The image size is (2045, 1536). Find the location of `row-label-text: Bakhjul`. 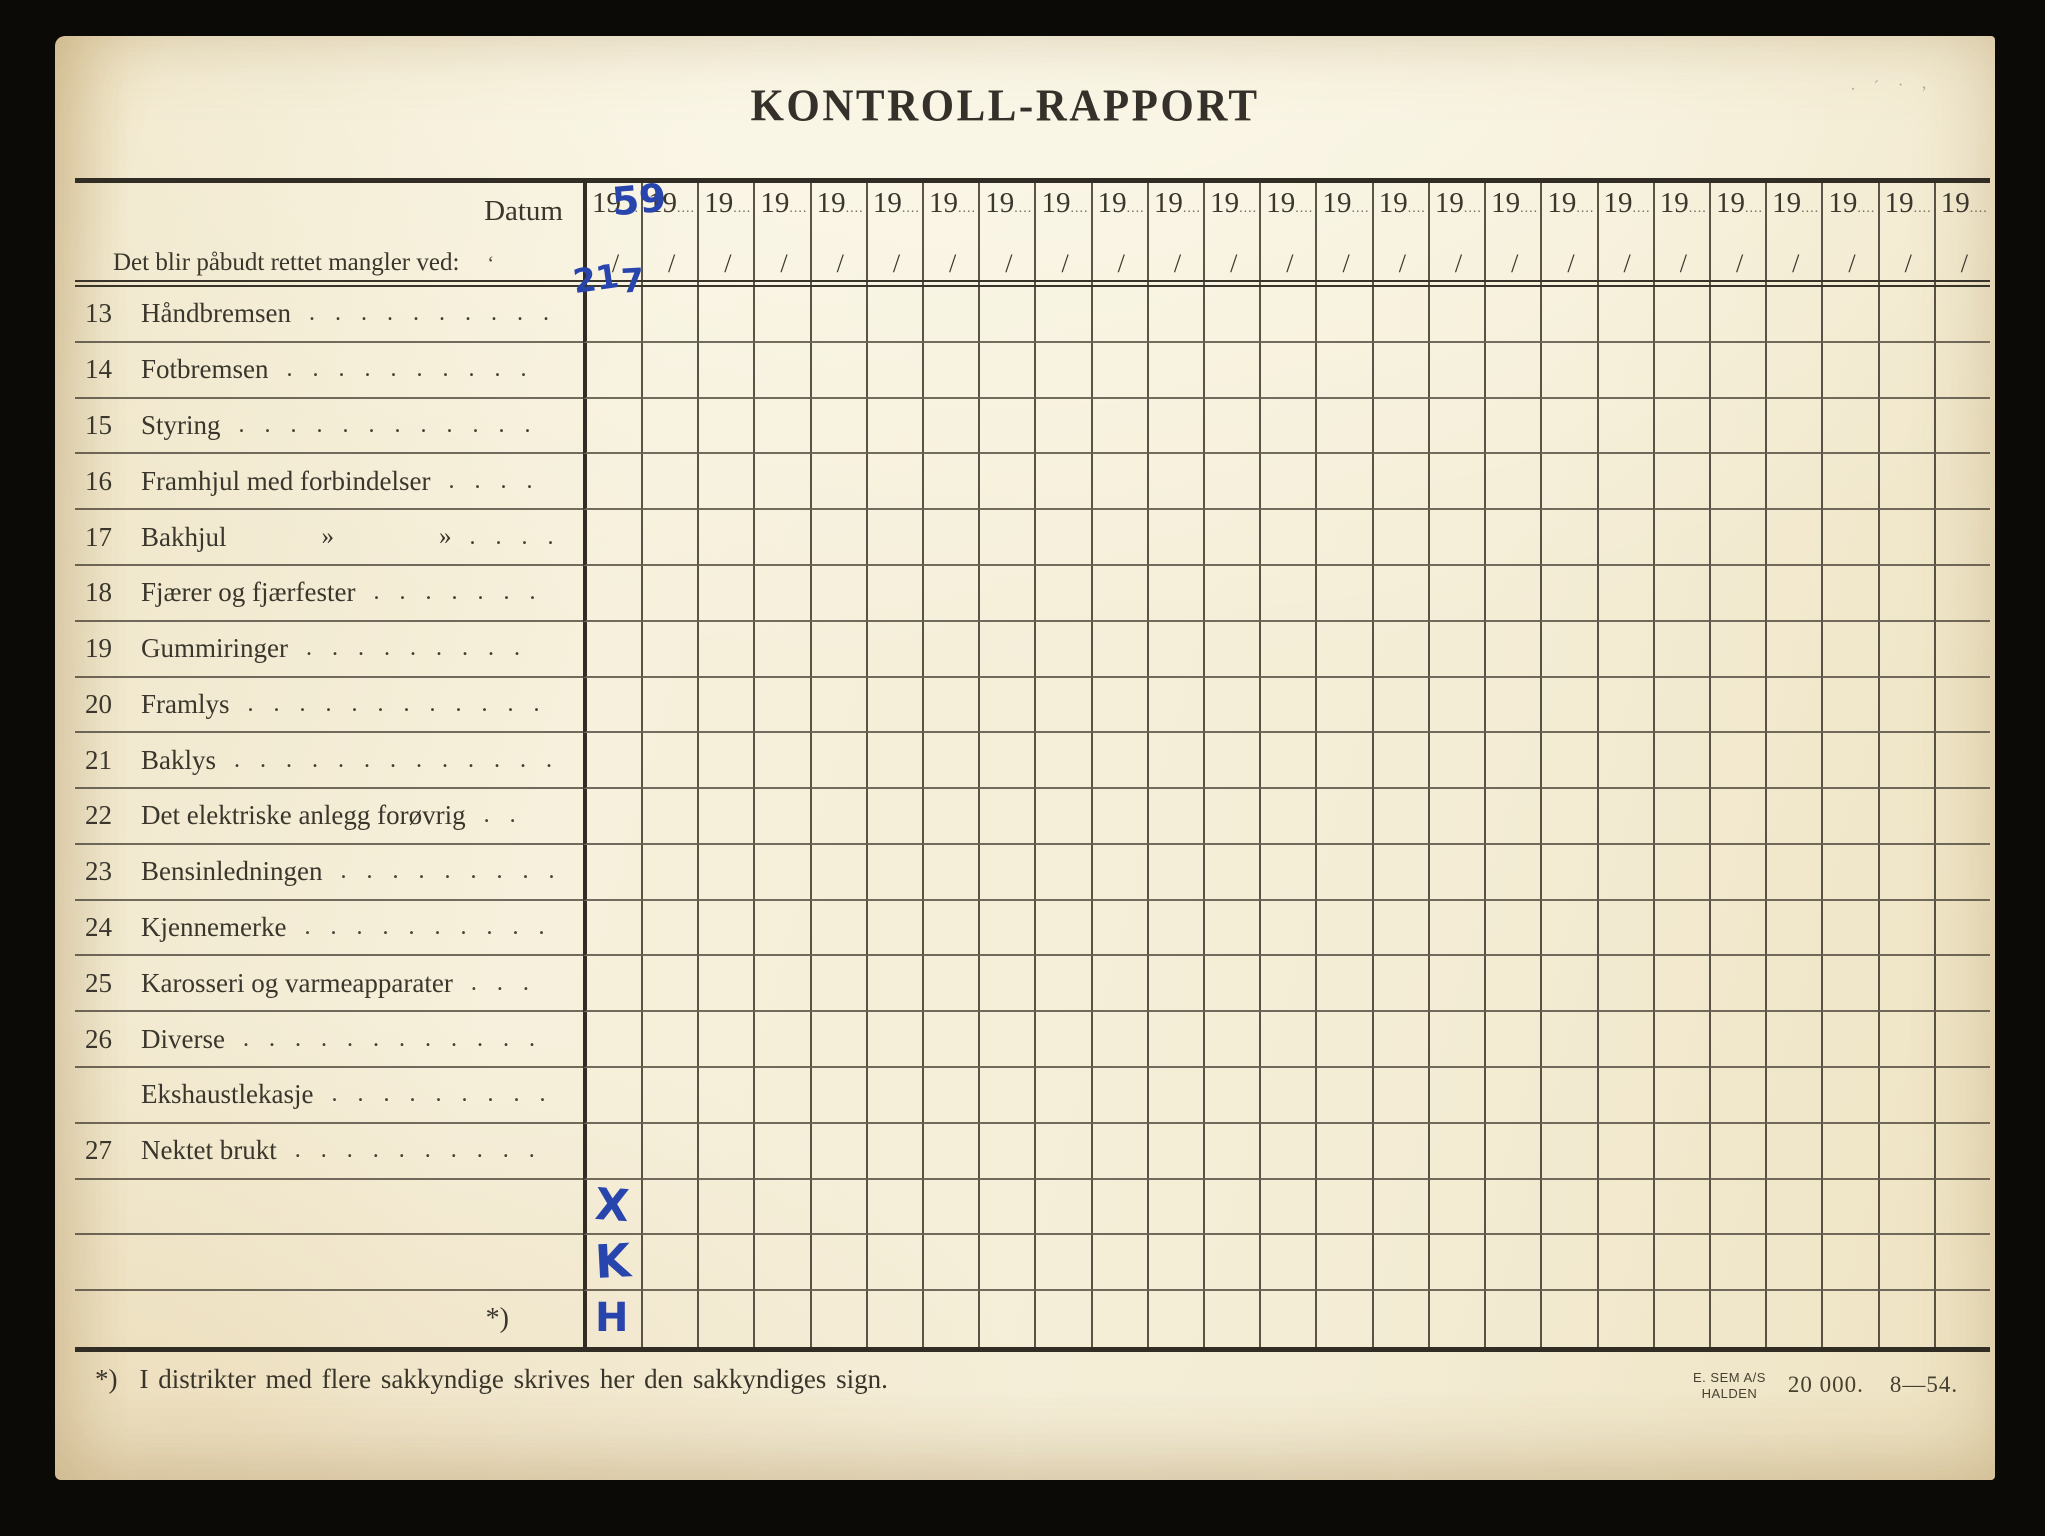

row-label-text: Bakhjul is located at coordinates (184, 536).